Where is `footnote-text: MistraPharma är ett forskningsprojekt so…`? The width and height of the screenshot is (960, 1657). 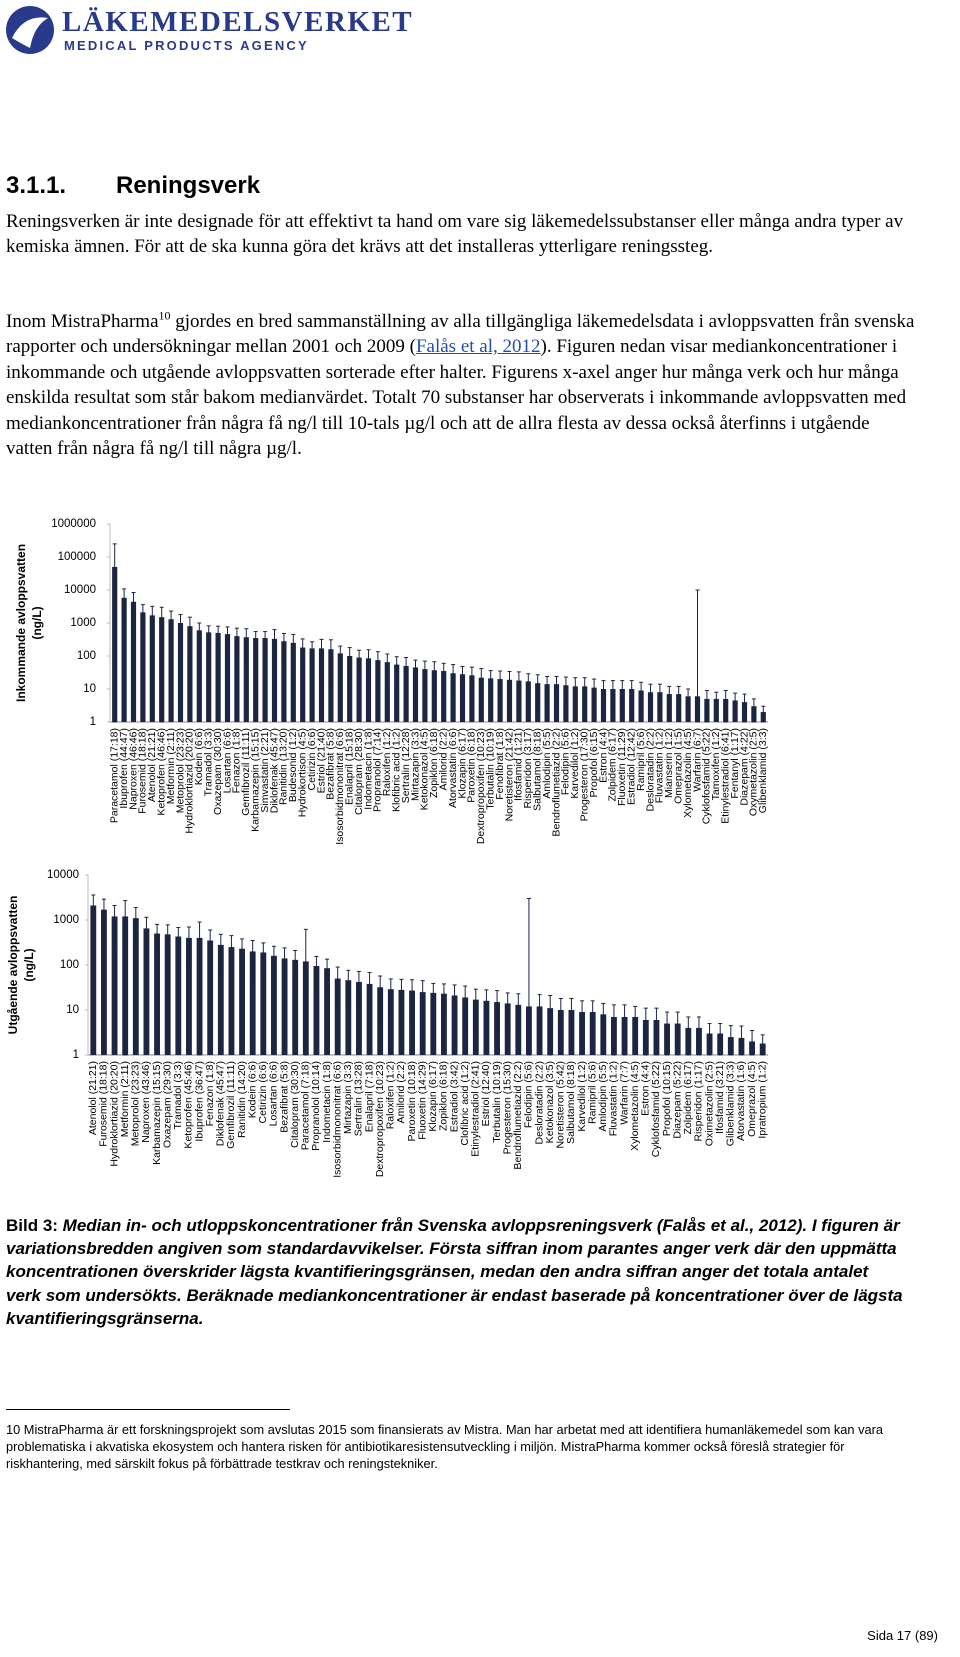
footnote-text: MistraPharma är ett forskningsprojekt so… is located at coordinates (444, 1446).